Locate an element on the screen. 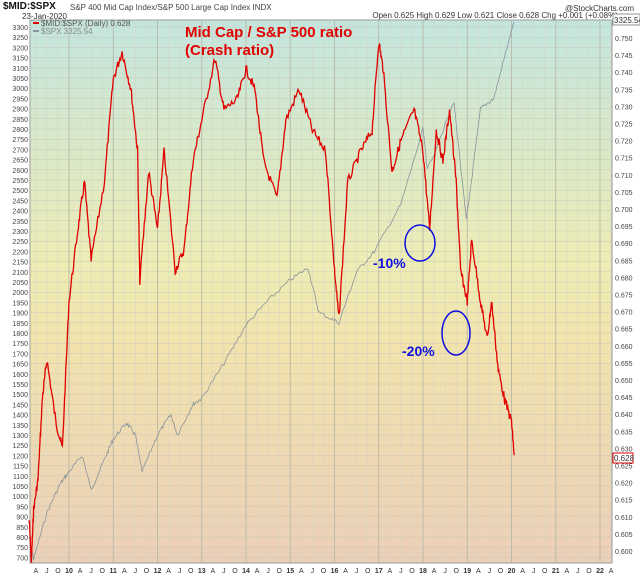 The image size is (640, 576). brand: @StockCharts.com is located at coordinates (599, 8).